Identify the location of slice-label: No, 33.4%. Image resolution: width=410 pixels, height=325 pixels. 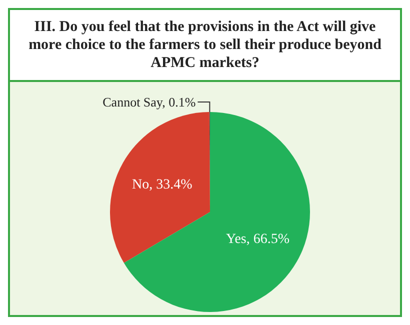
(162, 184).